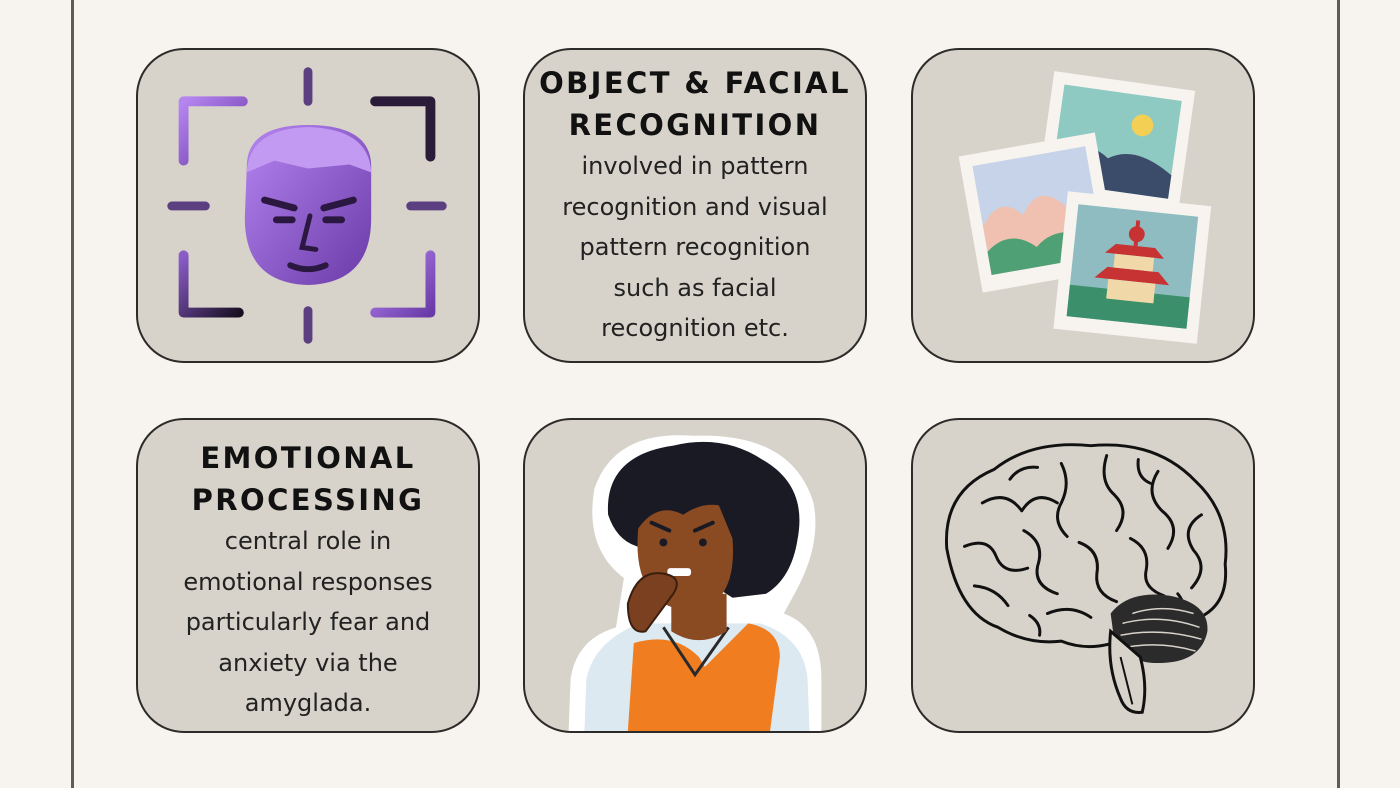  I want to click on right-border-line, so click(1338, 394).